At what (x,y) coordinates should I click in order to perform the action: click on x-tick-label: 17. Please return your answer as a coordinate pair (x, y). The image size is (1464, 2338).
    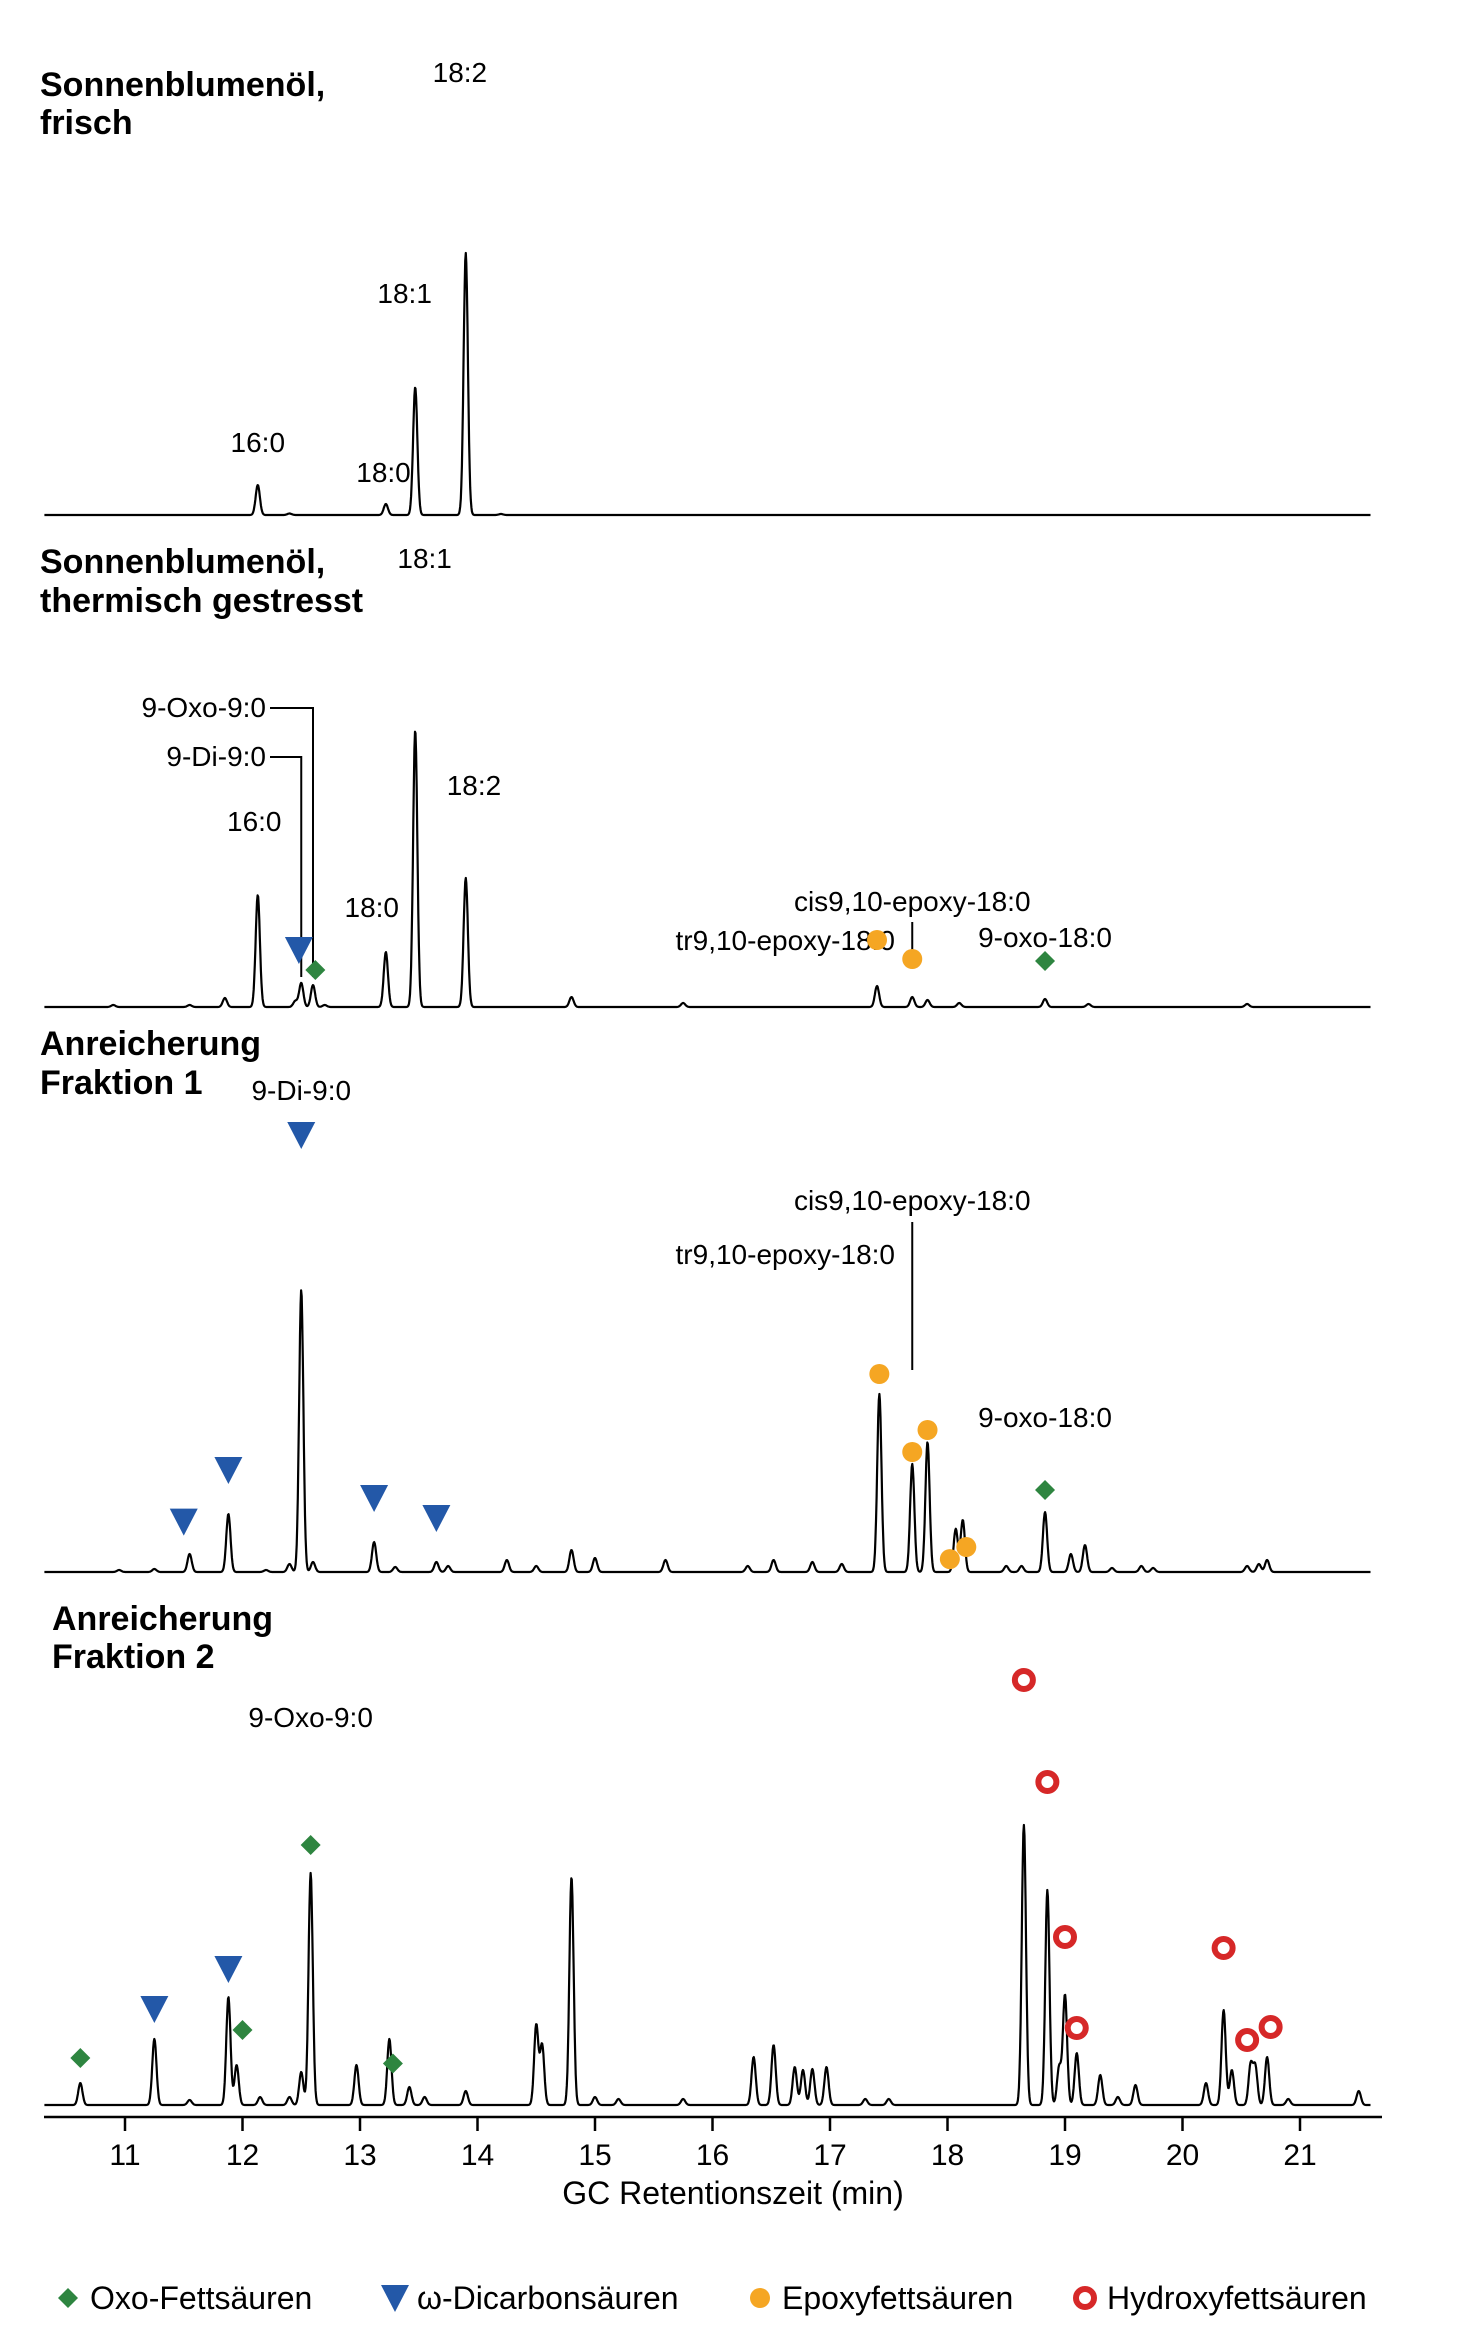
    Looking at the image, I should click on (829, 2155).